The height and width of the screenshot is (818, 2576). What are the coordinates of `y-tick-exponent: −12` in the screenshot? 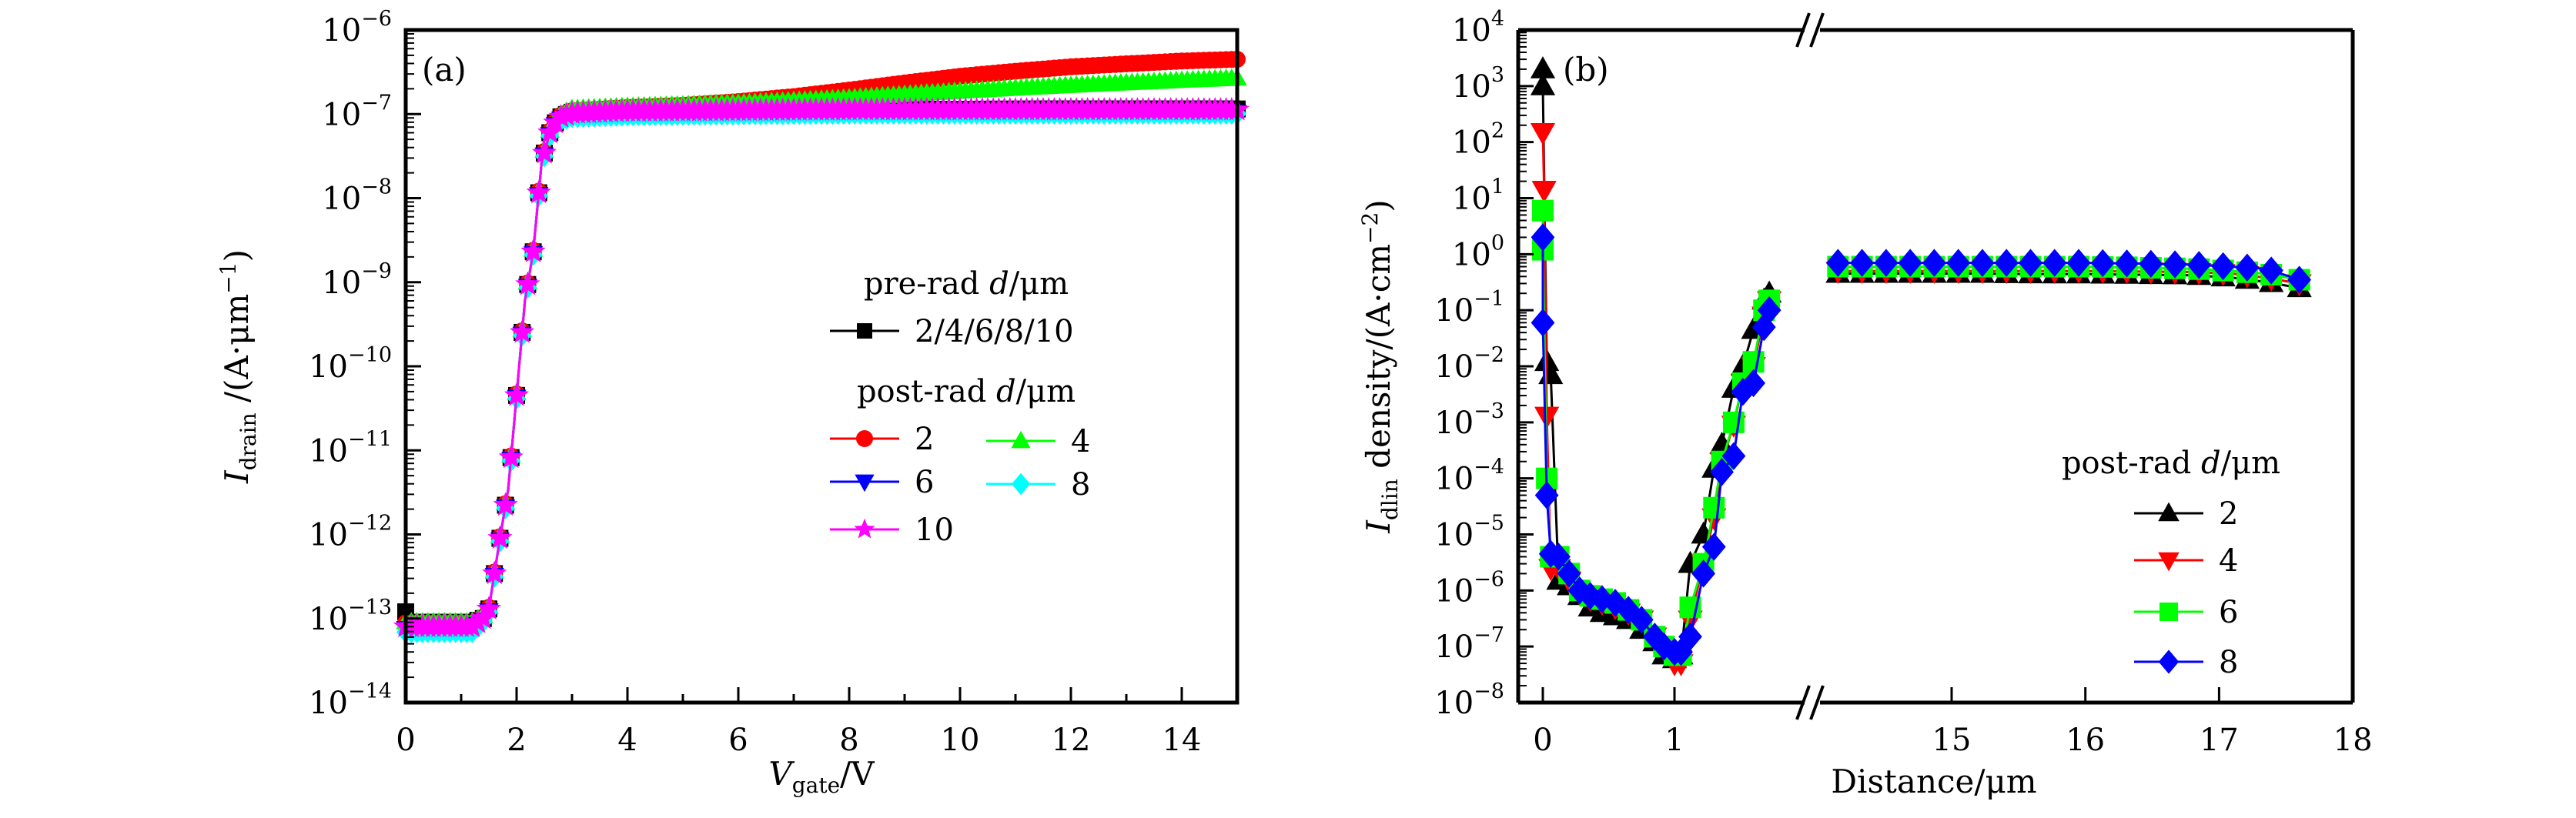 It's located at (370, 524).